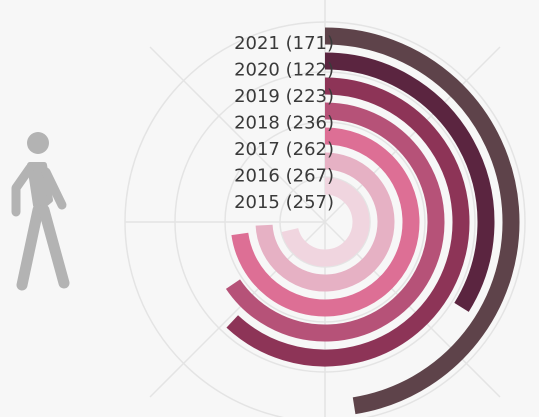 The image size is (539, 417). What do you see at coordinates (284, 176) in the screenshot?
I see `bar-label: 2016 (267)` at bounding box center [284, 176].